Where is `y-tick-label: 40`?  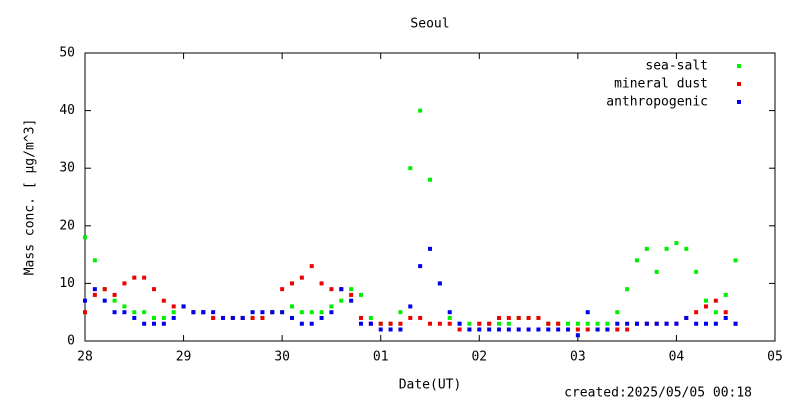 y-tick-label: 40 is located at coordinates (67, 110).